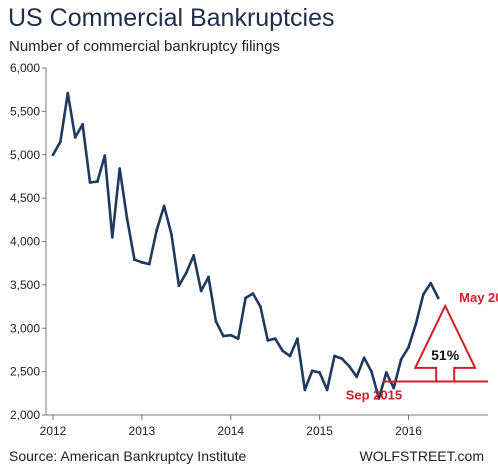 This screenshot has height=475, width=498. I want to click on y-tick-label: 2,500, so click(25, 372).